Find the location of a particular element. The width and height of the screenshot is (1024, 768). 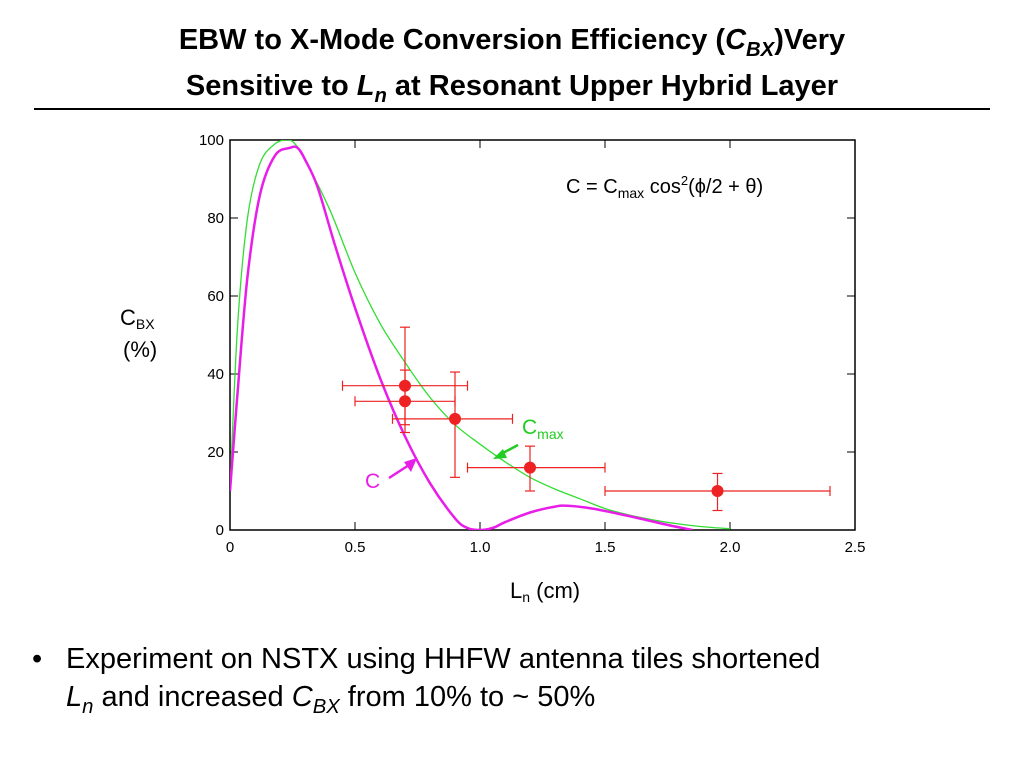

y-tick-label: 80 is located at coordinates (215, 218).